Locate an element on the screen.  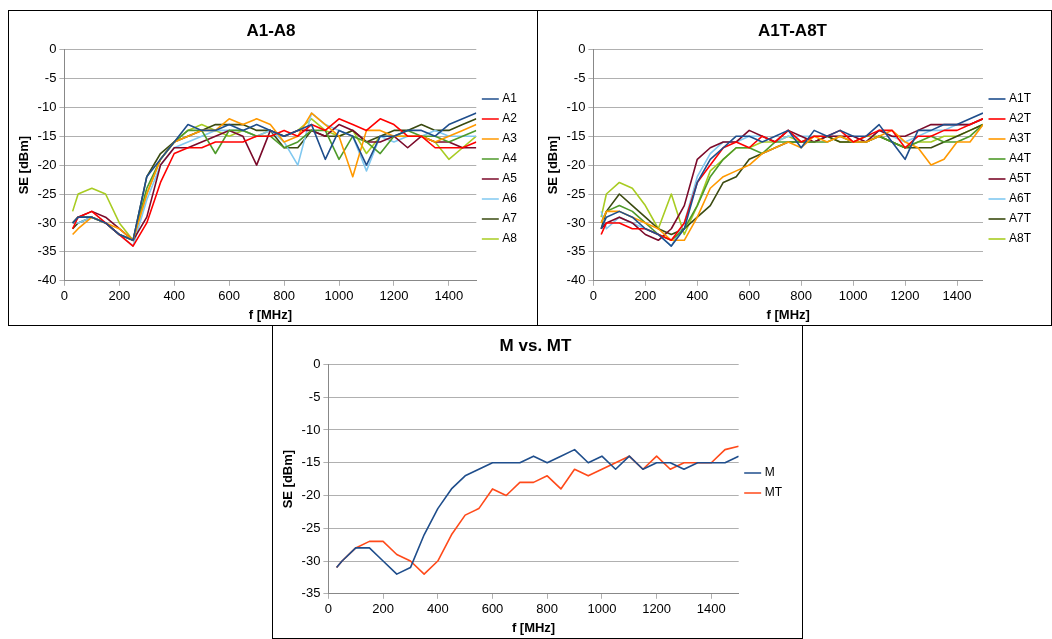
legend-label: A2 is located at coordinates (510, 118).